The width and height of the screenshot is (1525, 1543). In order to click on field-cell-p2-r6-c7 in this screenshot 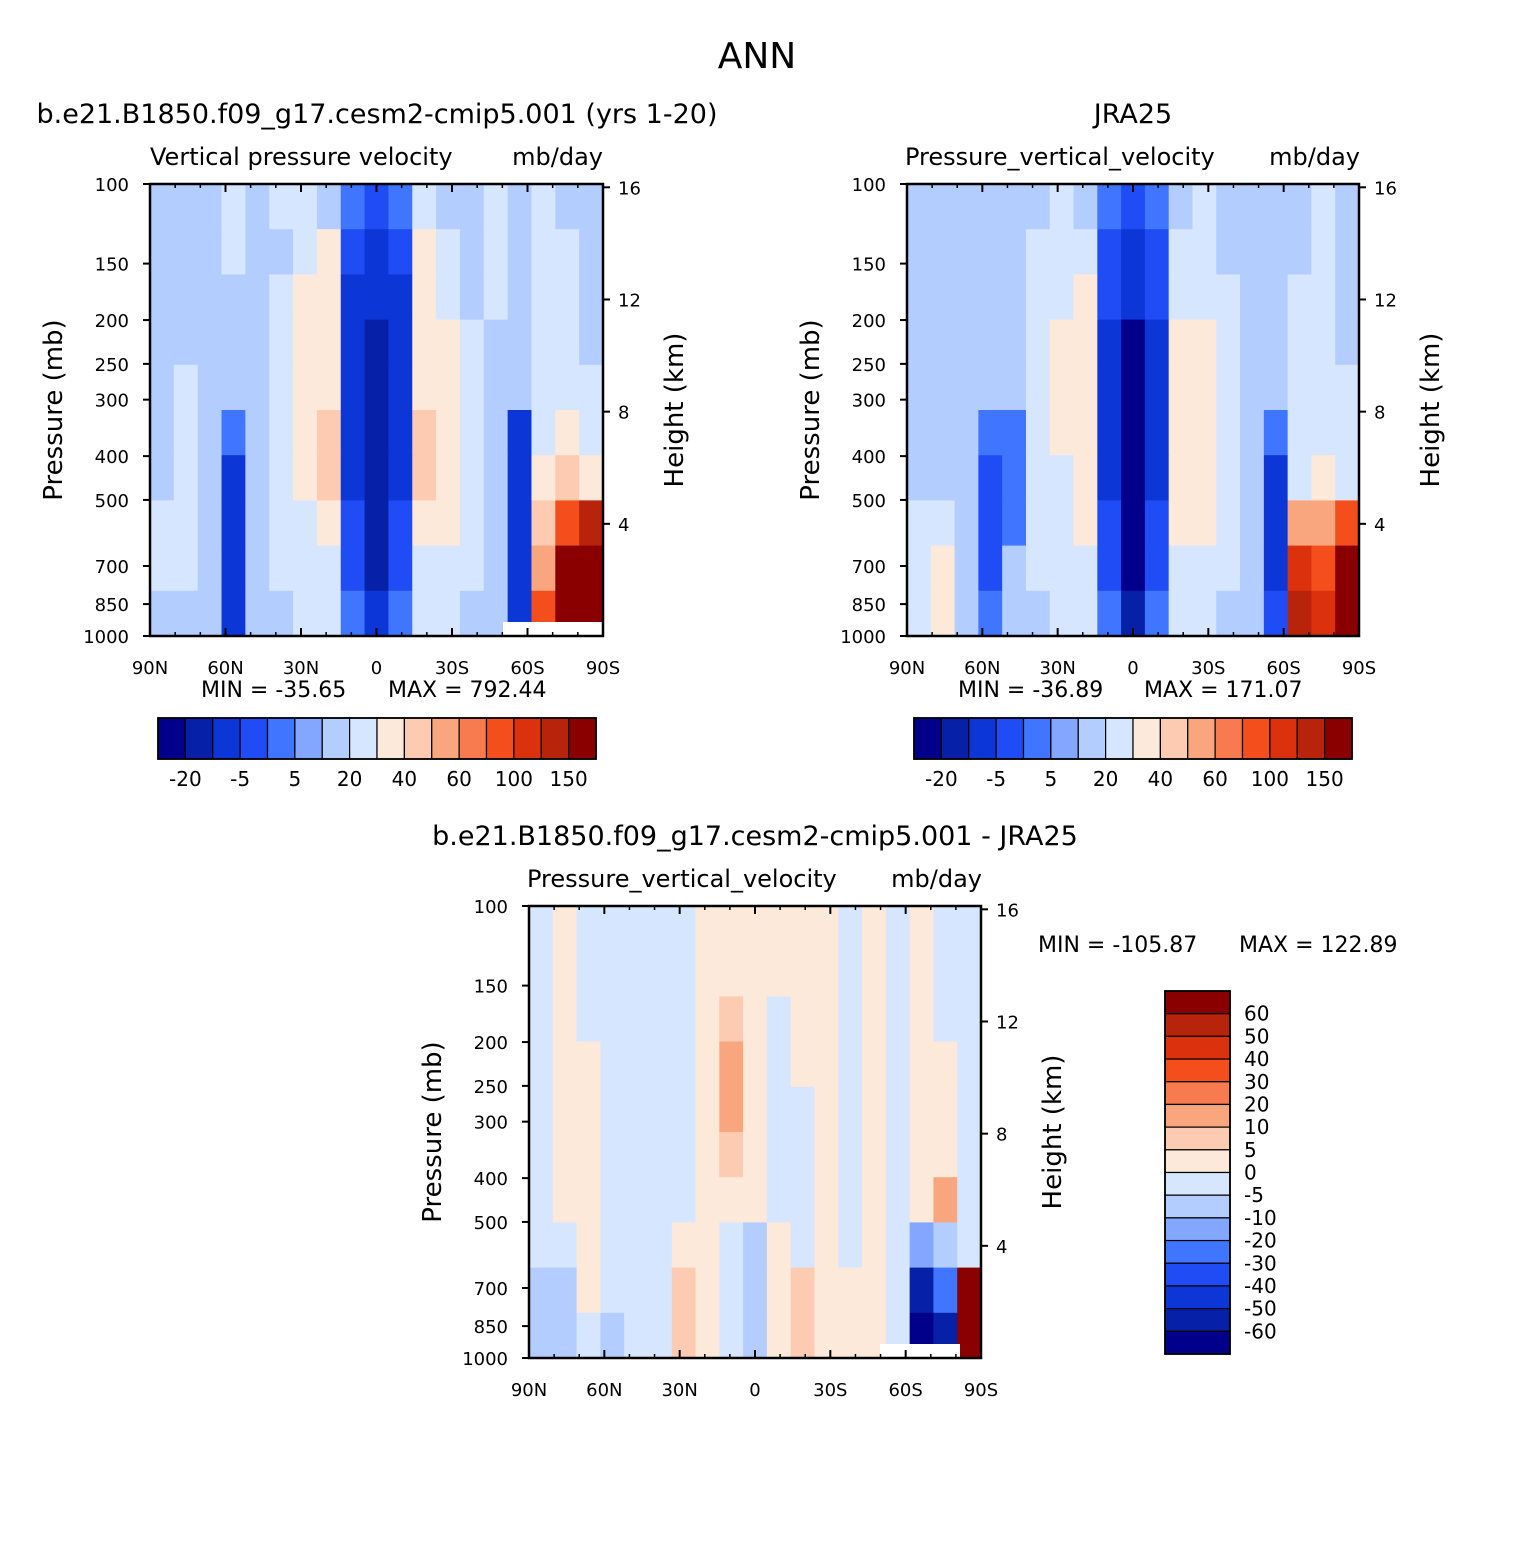, I will do `click(707, 1200)`.